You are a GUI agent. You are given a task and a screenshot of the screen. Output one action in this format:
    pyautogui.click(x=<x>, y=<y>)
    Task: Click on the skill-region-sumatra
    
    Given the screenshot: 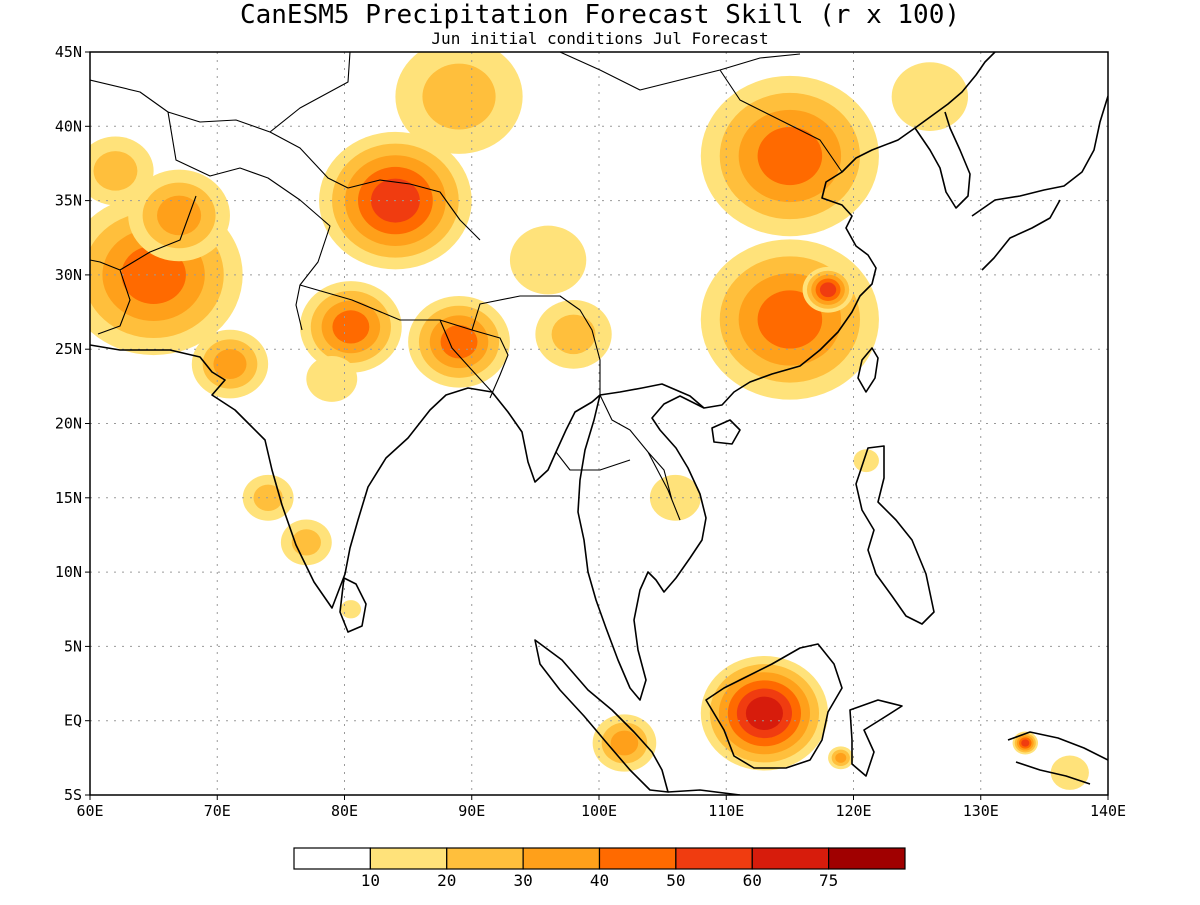 What is the action you would take?
    pyautogui.click(x=624, y=743)
    